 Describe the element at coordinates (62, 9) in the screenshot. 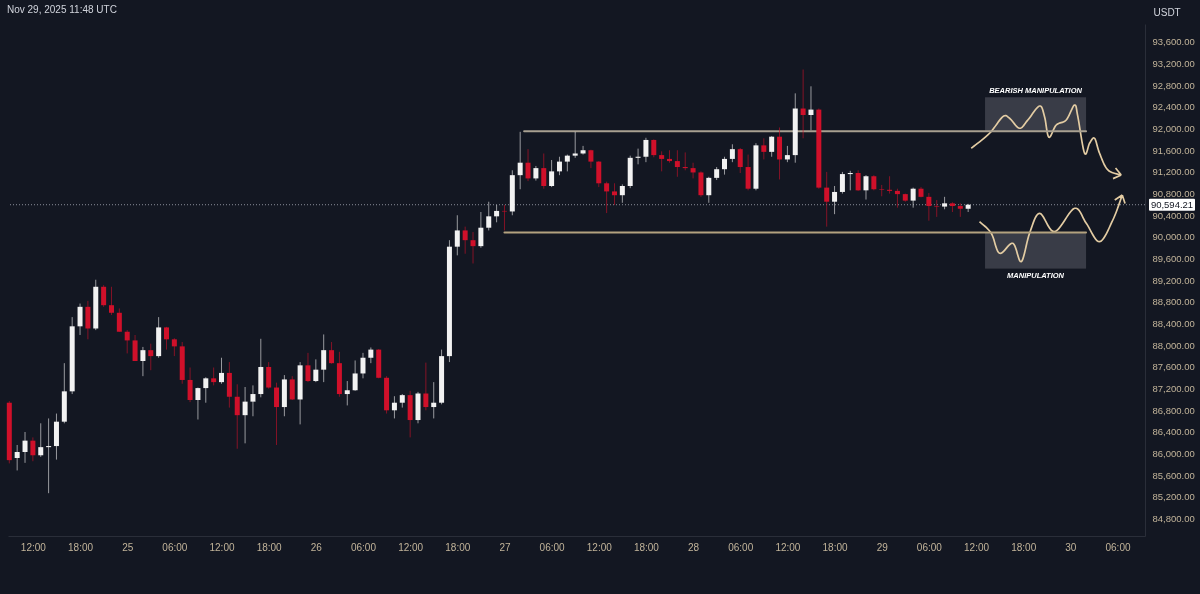

I see `text: Nov 29, 2025 11:48 UTC` at that location.